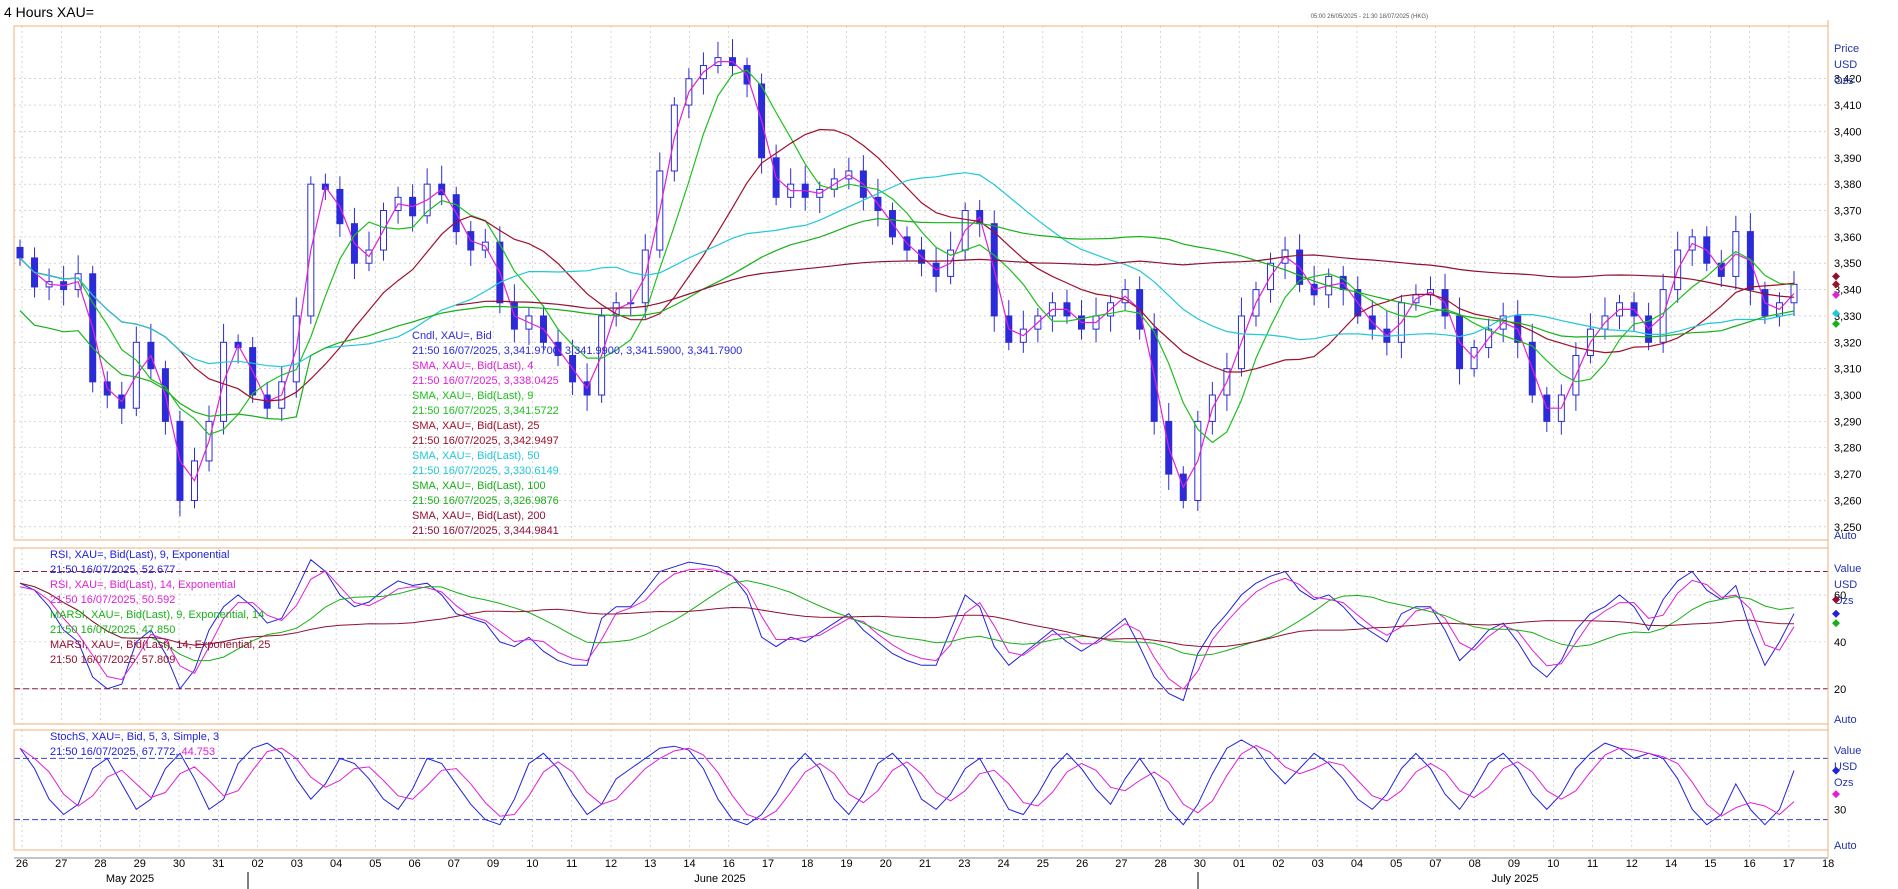 The width and height of the screenshot is (1898, 889). I want to click on price-tick-label: 3,360, so click(1848, 238).